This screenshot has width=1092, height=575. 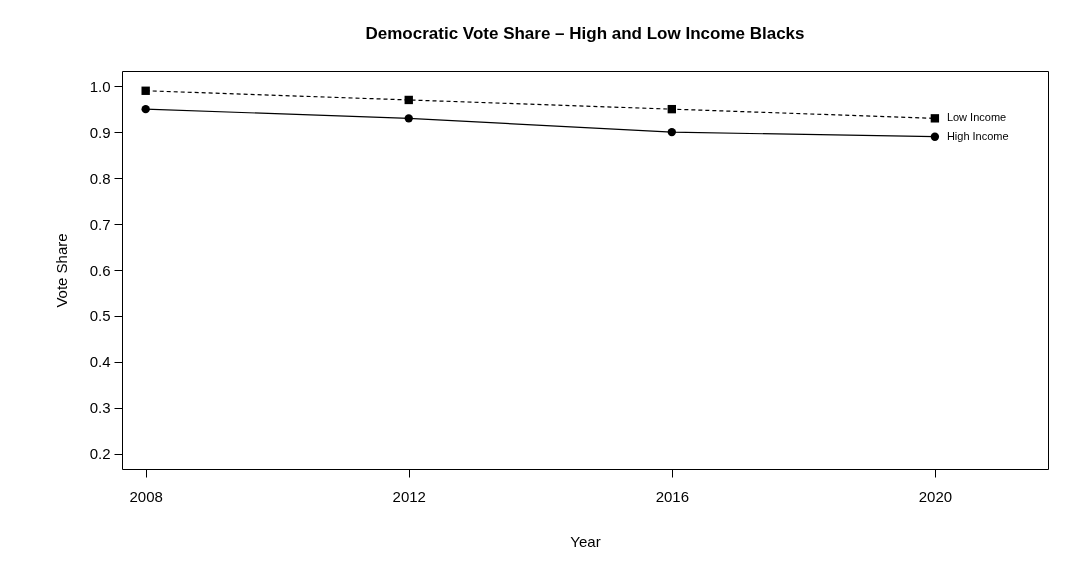 What do you see at coordinates (100, 408) in the screenshot?
I see `y-tick-label: 0.3` at bounding box center [100, 408].